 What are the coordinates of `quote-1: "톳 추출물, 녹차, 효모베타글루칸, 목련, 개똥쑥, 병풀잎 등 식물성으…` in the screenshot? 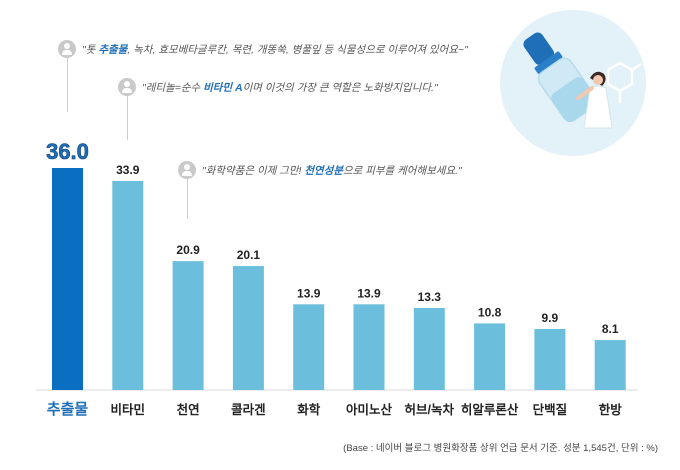 It's located at (263, 49).